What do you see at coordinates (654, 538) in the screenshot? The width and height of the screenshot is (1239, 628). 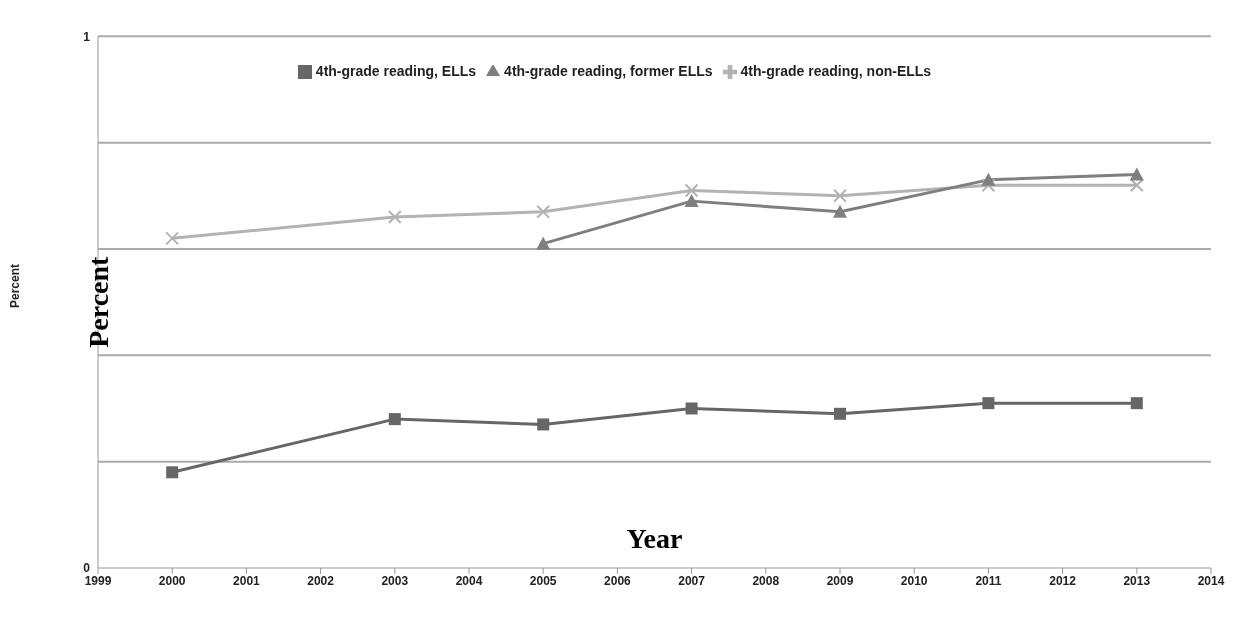 I see `x-axis-title: Year` at bounding box center [654, 538].